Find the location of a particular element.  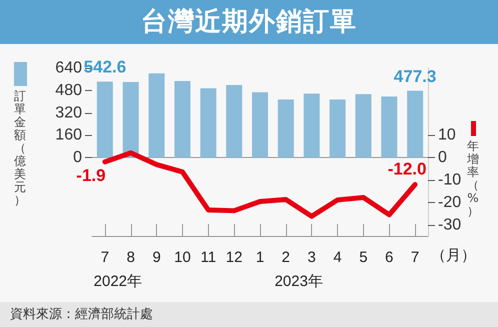

x-tick-label: 6 is located at coordinates (389, 257).